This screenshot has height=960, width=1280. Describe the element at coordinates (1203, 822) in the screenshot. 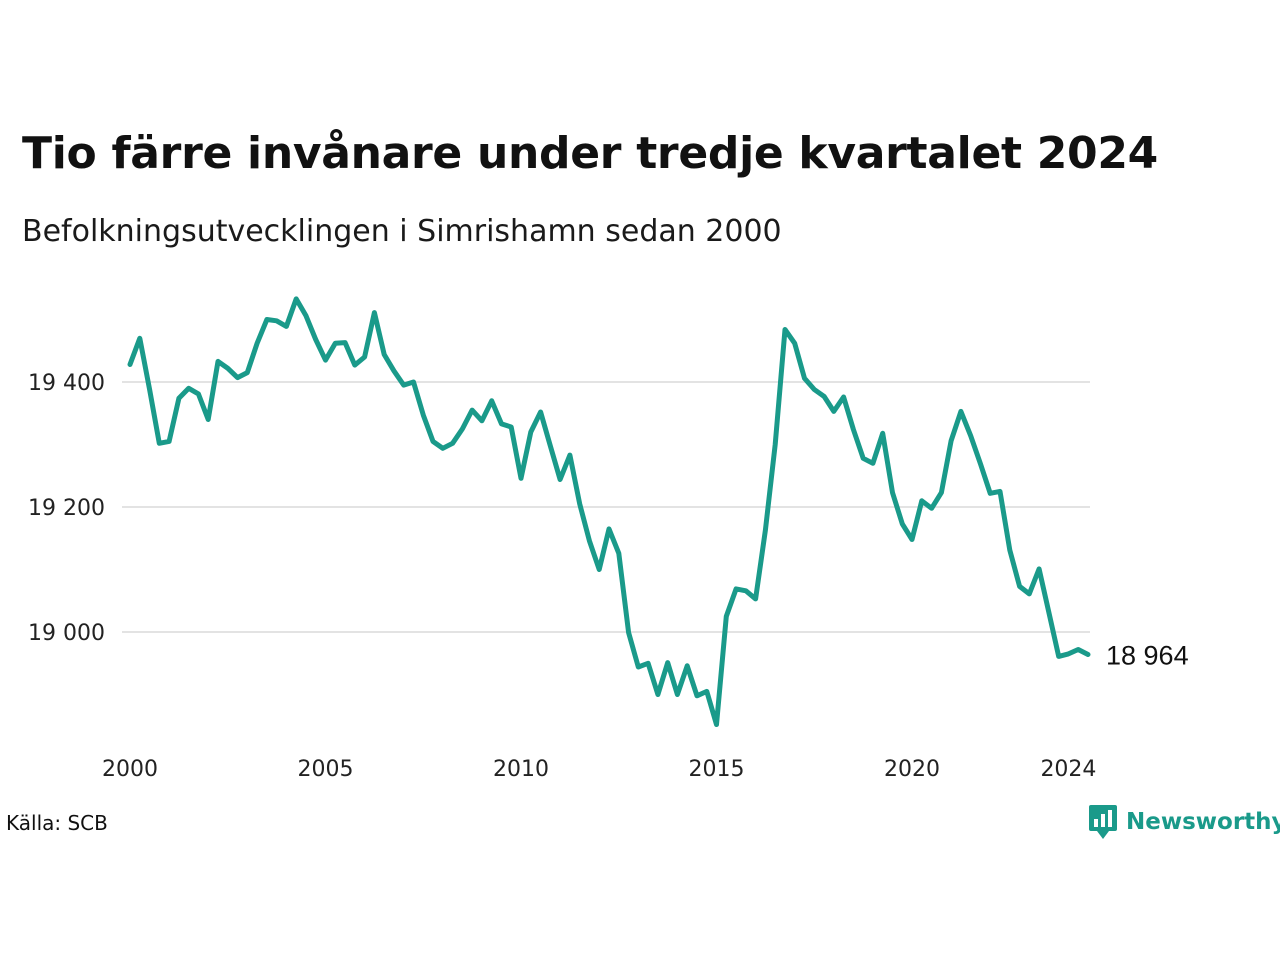

I see `logo-text: Newsworthy` at that location.